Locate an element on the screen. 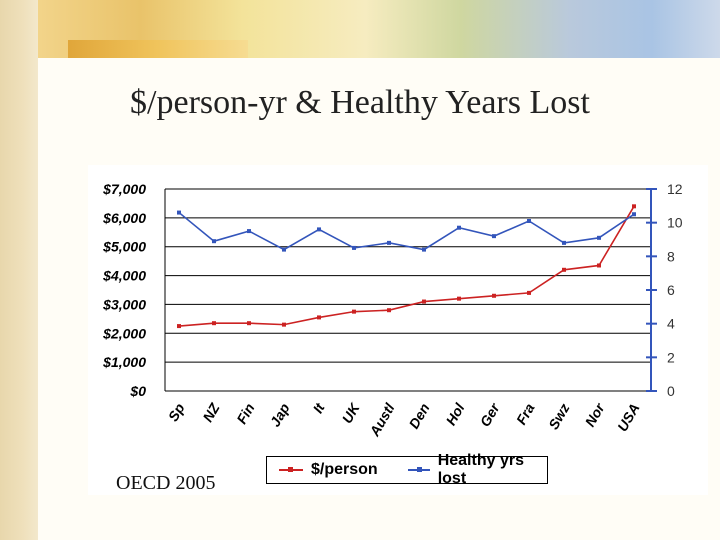  x-tick-label: UK is located at coordinates (351, 413).